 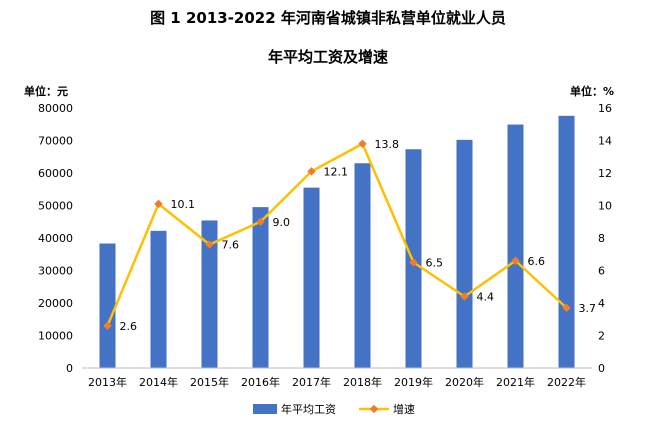 What do you see at coordinates (55, 108) in the screenshot?
I see `left-tick-label: 80000` at bounding box center [55, 108].